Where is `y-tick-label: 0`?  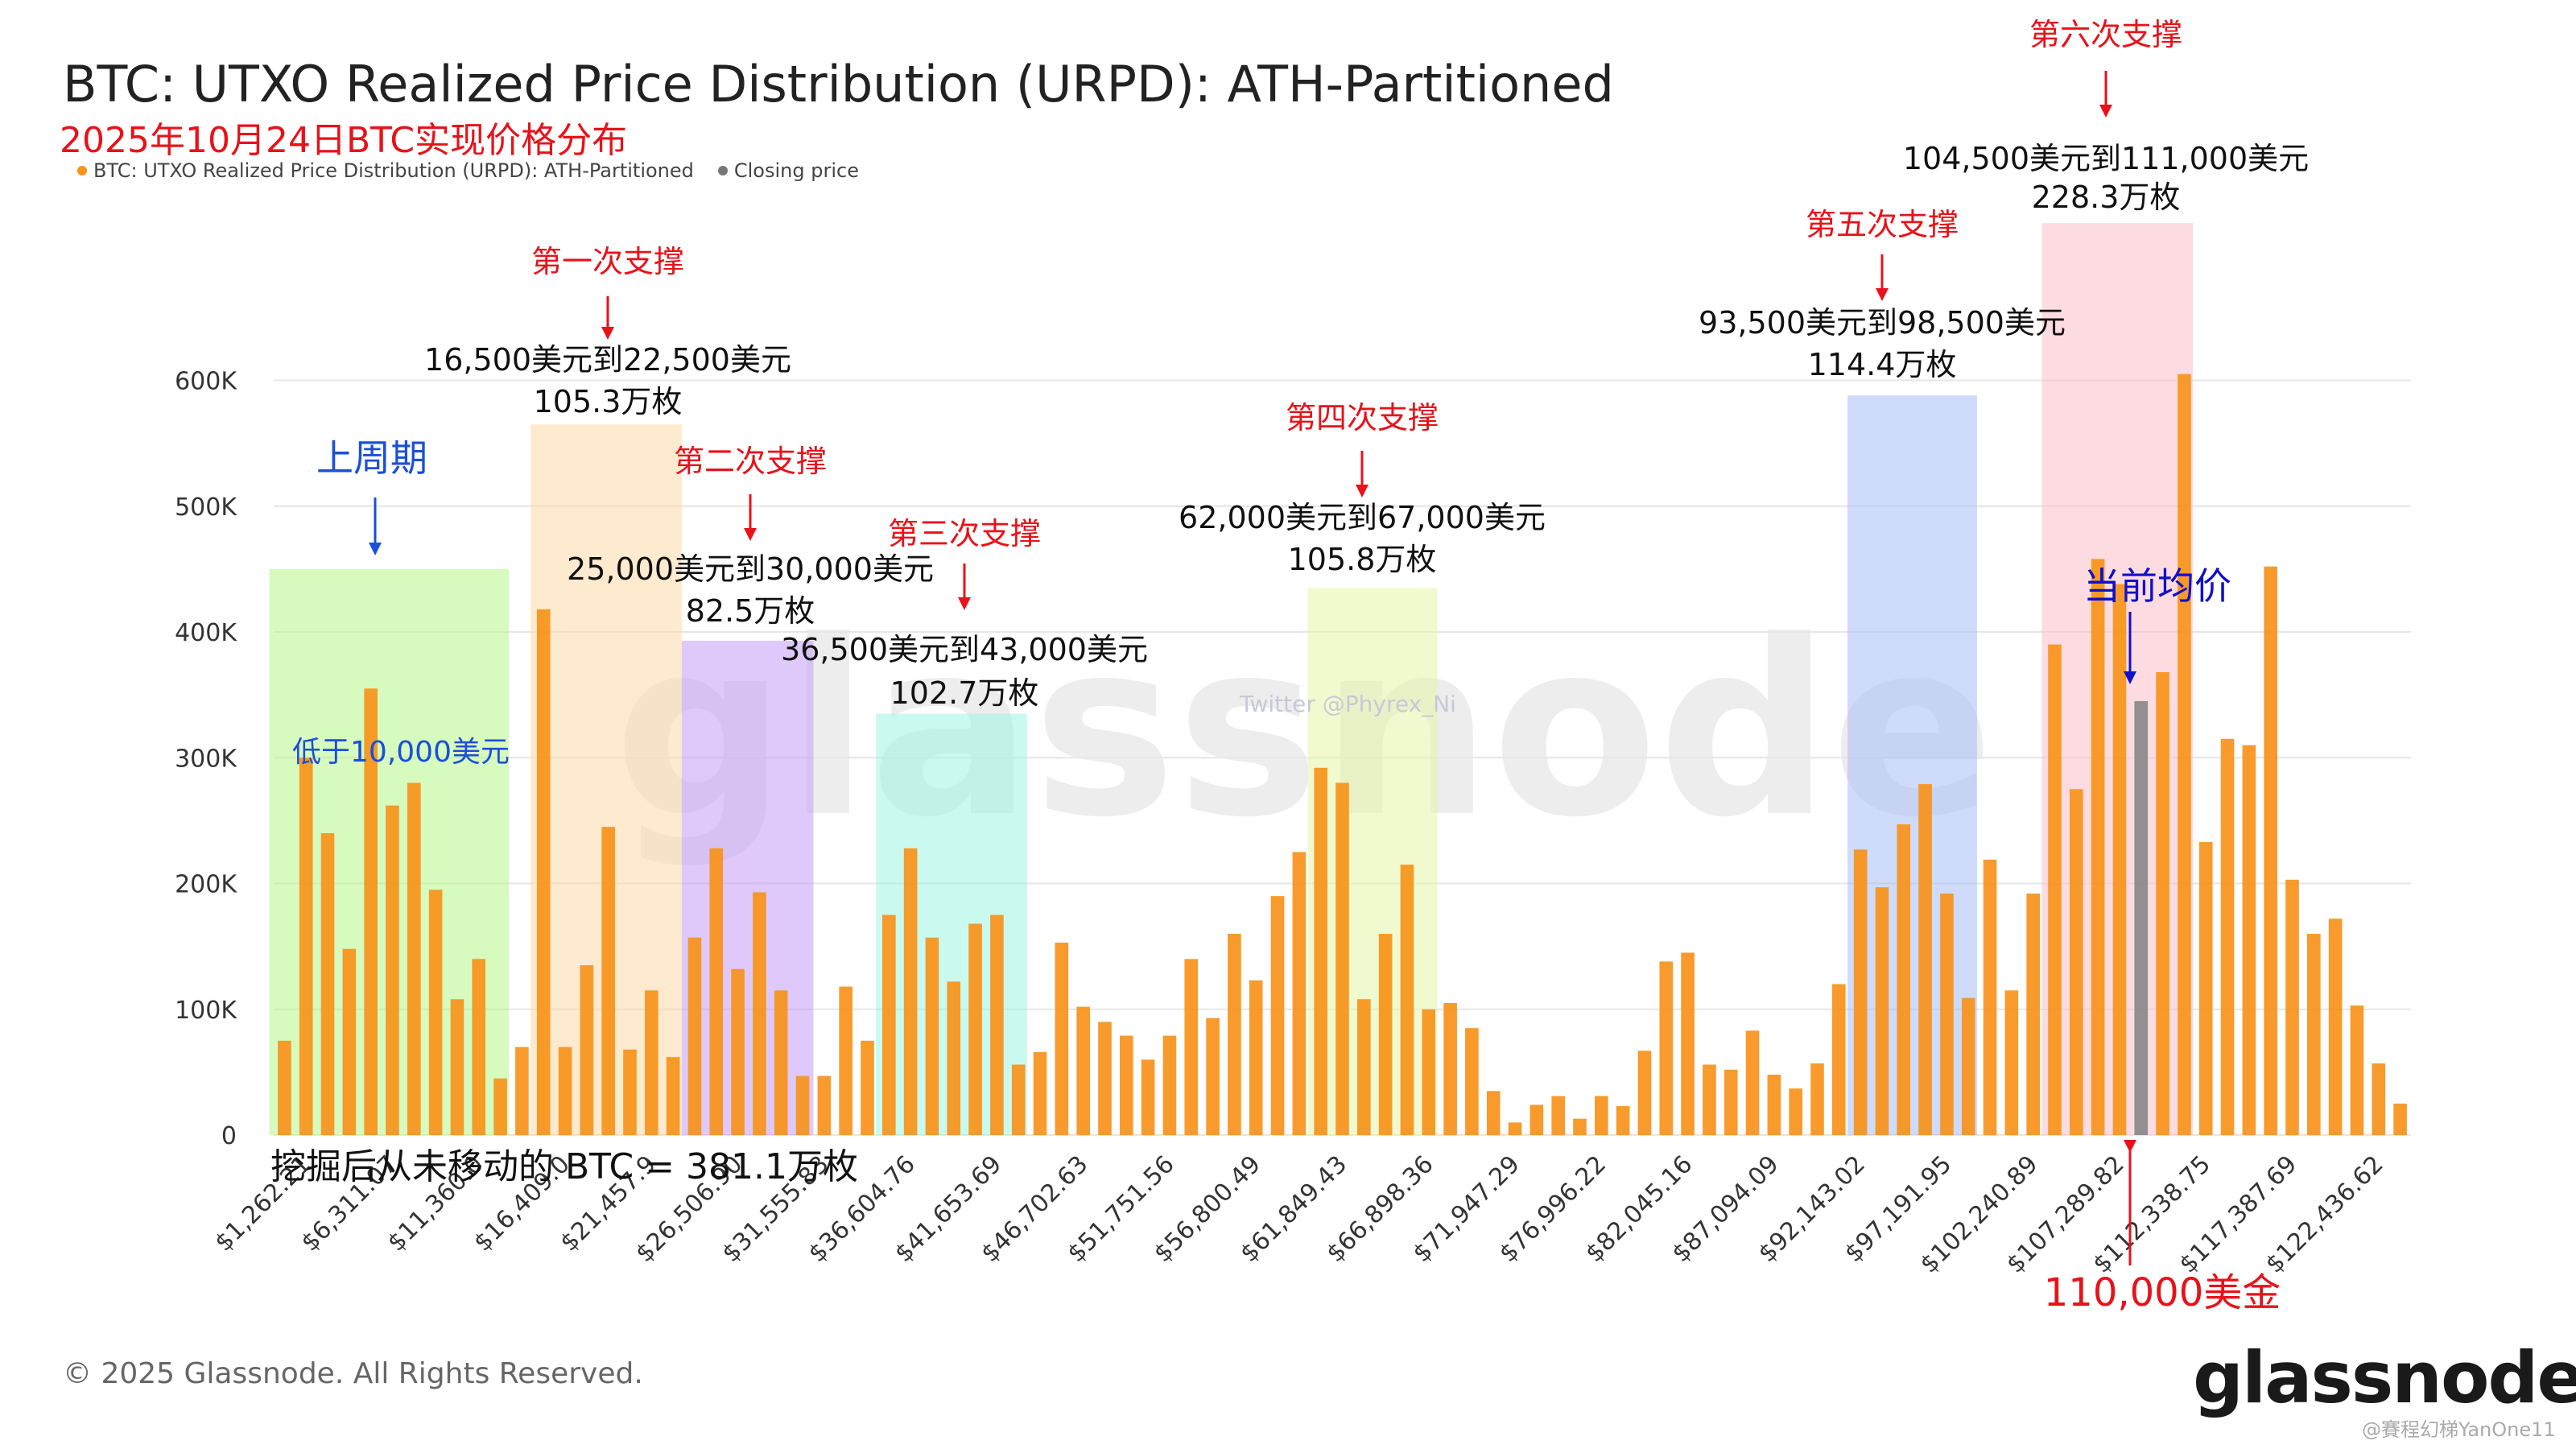
y-tick-label: 0 is located at coordinates (229, 1136).